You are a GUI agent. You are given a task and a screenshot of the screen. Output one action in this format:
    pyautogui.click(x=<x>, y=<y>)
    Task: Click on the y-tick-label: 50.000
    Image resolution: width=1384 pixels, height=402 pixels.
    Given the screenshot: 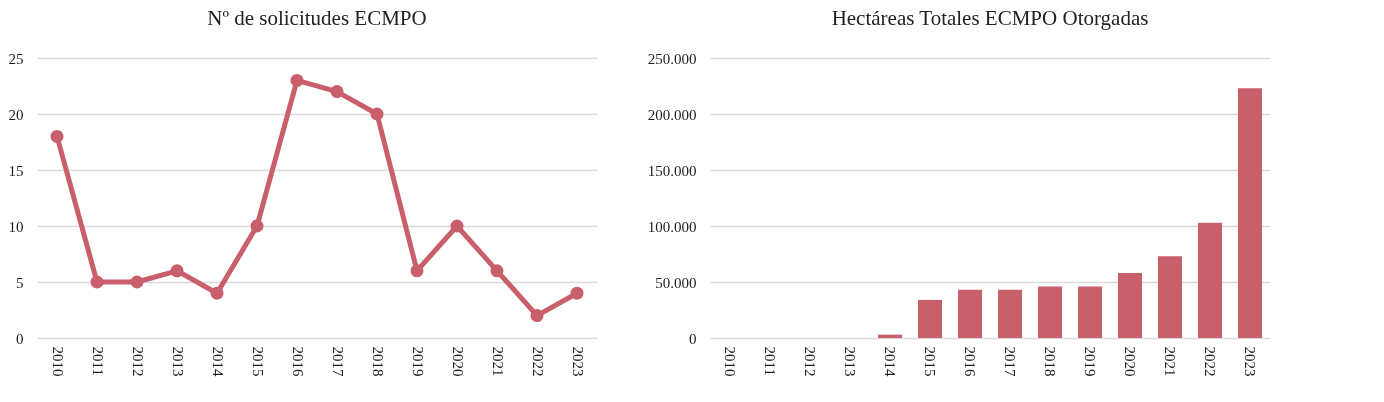 What is the action you would take?
    pyautogui.click(x=676, y=282)
    